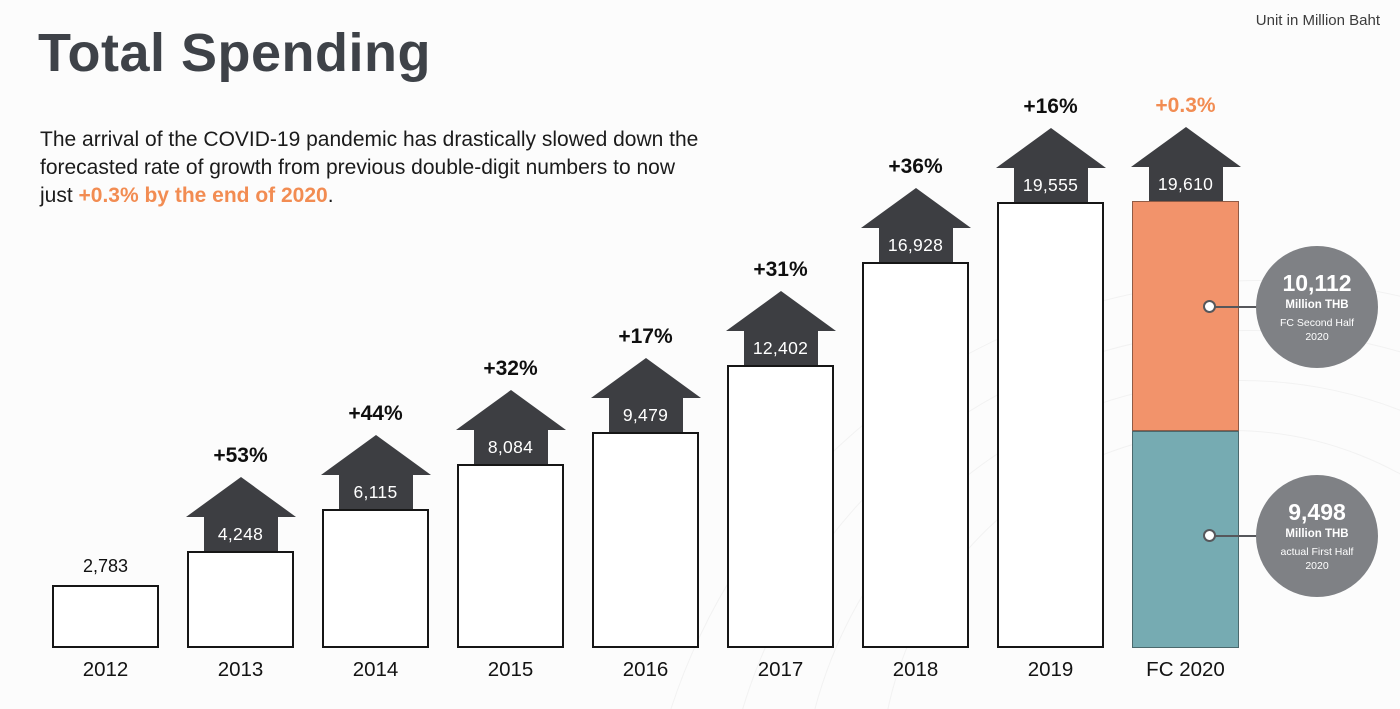 The width and height of the screenshot is (1400, 709). What do you see at coordinates (915, 166) in the screenshot?
I see `growth-label: +36%` at bounding box center [915, 166].